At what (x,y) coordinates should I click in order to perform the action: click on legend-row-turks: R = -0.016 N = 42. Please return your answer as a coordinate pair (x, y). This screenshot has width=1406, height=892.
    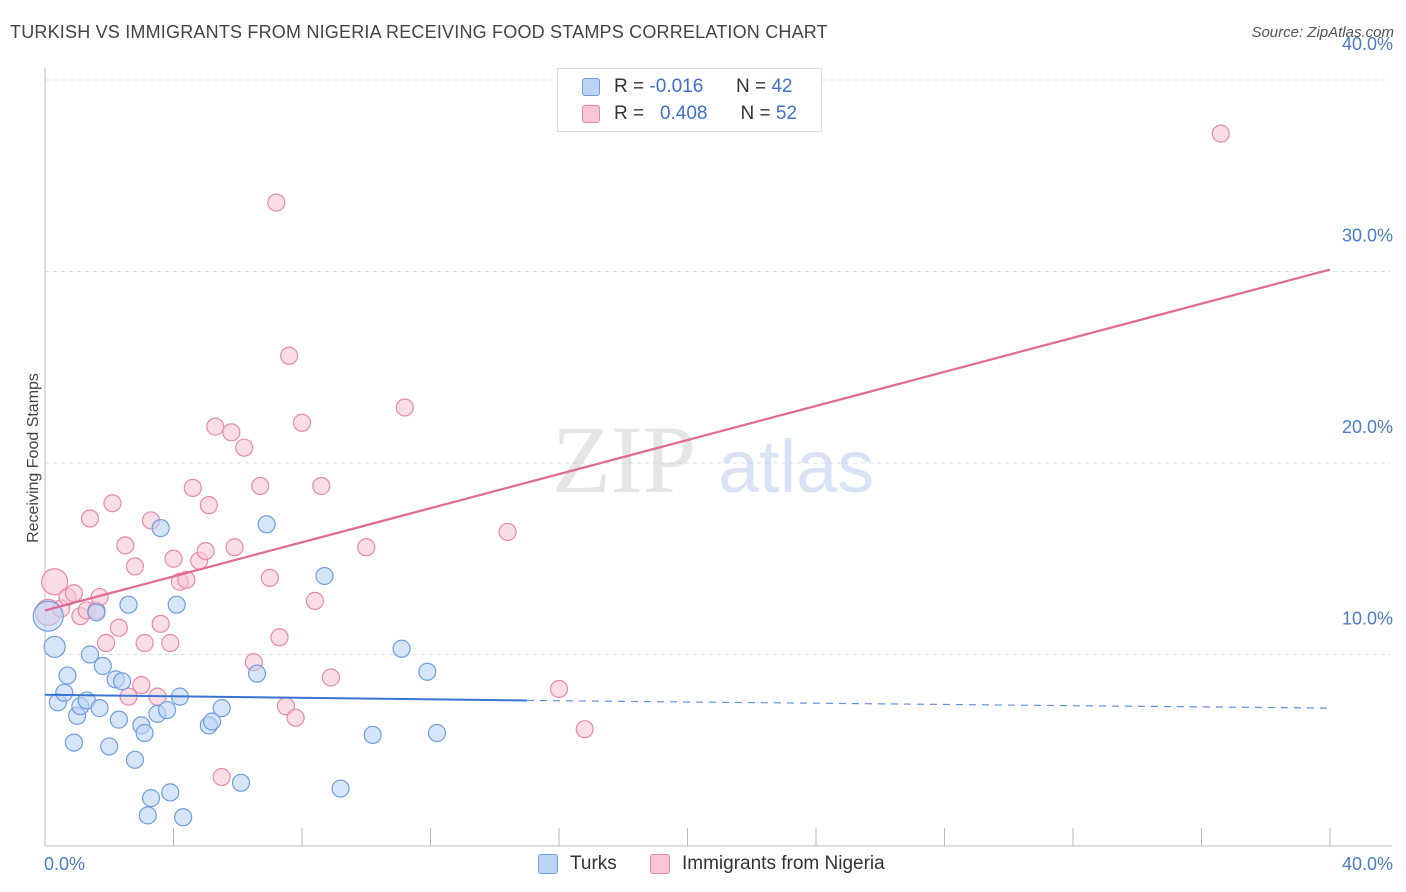
    Looking at the image, I should click on (687, 87).